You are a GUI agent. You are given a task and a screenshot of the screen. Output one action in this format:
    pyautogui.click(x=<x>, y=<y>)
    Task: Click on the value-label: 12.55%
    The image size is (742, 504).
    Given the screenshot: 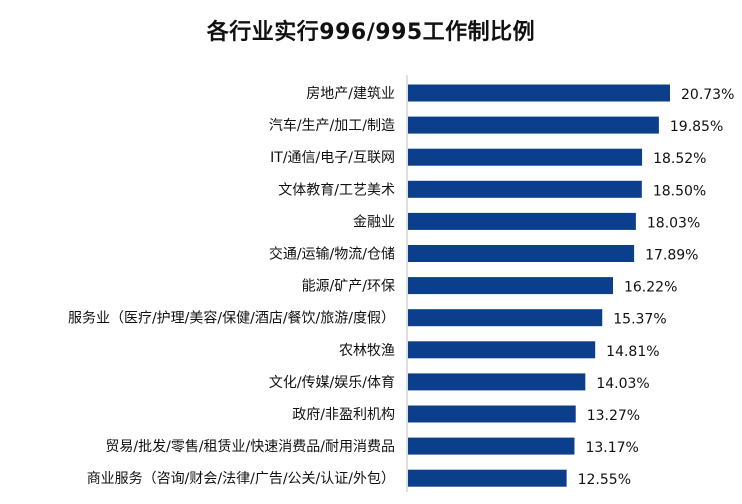 What is the action you would take?
    pyautogui.click(x=604, y=480)
    